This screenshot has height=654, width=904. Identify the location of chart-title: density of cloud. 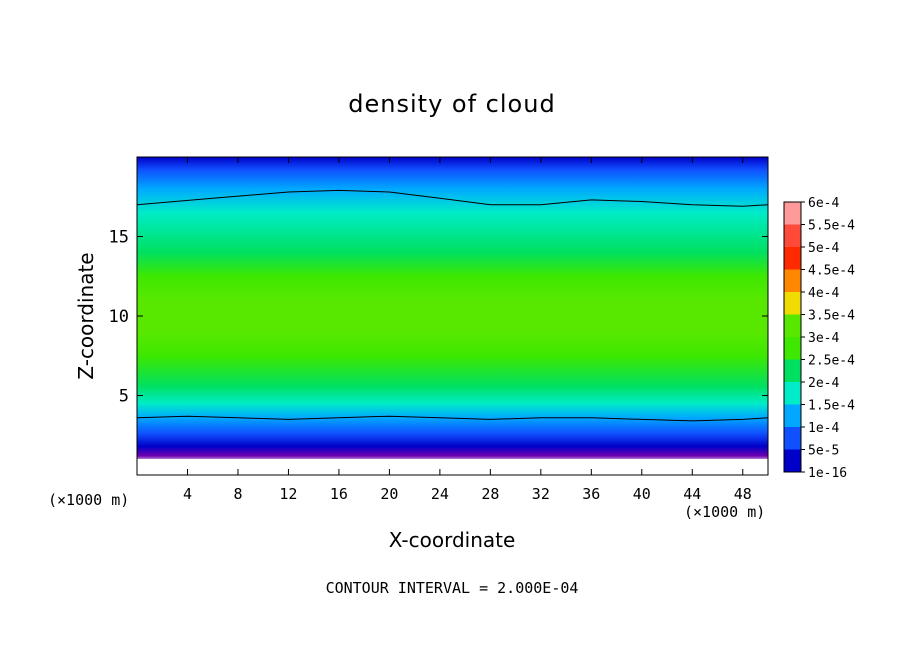
(451, 104).